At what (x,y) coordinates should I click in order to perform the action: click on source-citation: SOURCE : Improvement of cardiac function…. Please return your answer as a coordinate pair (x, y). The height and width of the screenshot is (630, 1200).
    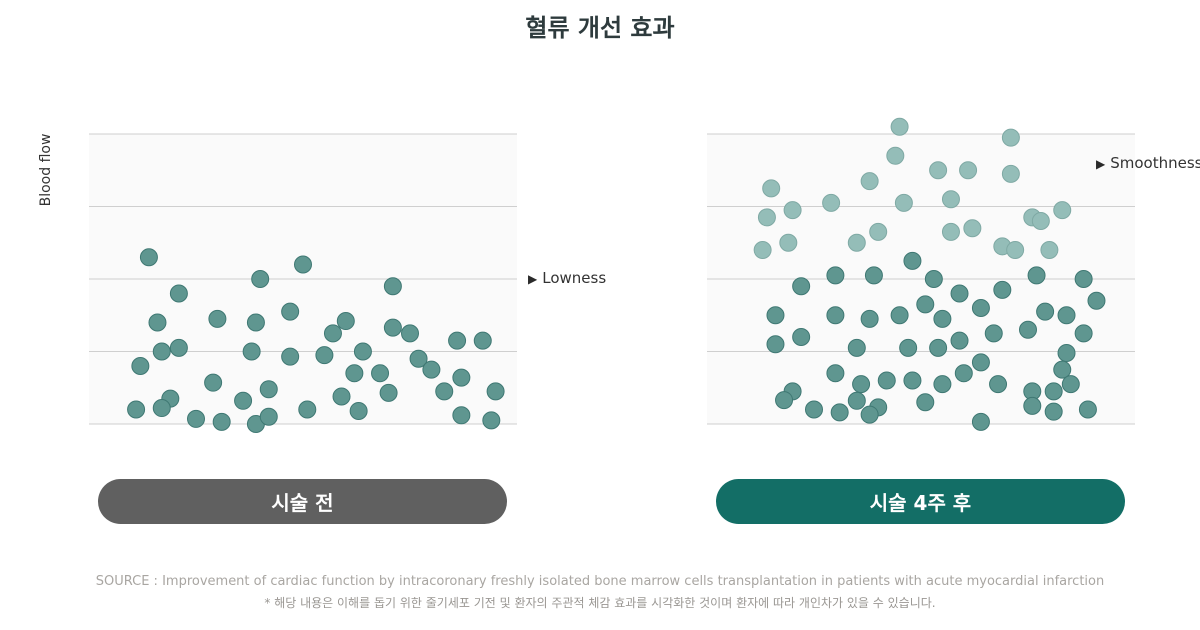
    Looking at the image, I should click on (600, 581).